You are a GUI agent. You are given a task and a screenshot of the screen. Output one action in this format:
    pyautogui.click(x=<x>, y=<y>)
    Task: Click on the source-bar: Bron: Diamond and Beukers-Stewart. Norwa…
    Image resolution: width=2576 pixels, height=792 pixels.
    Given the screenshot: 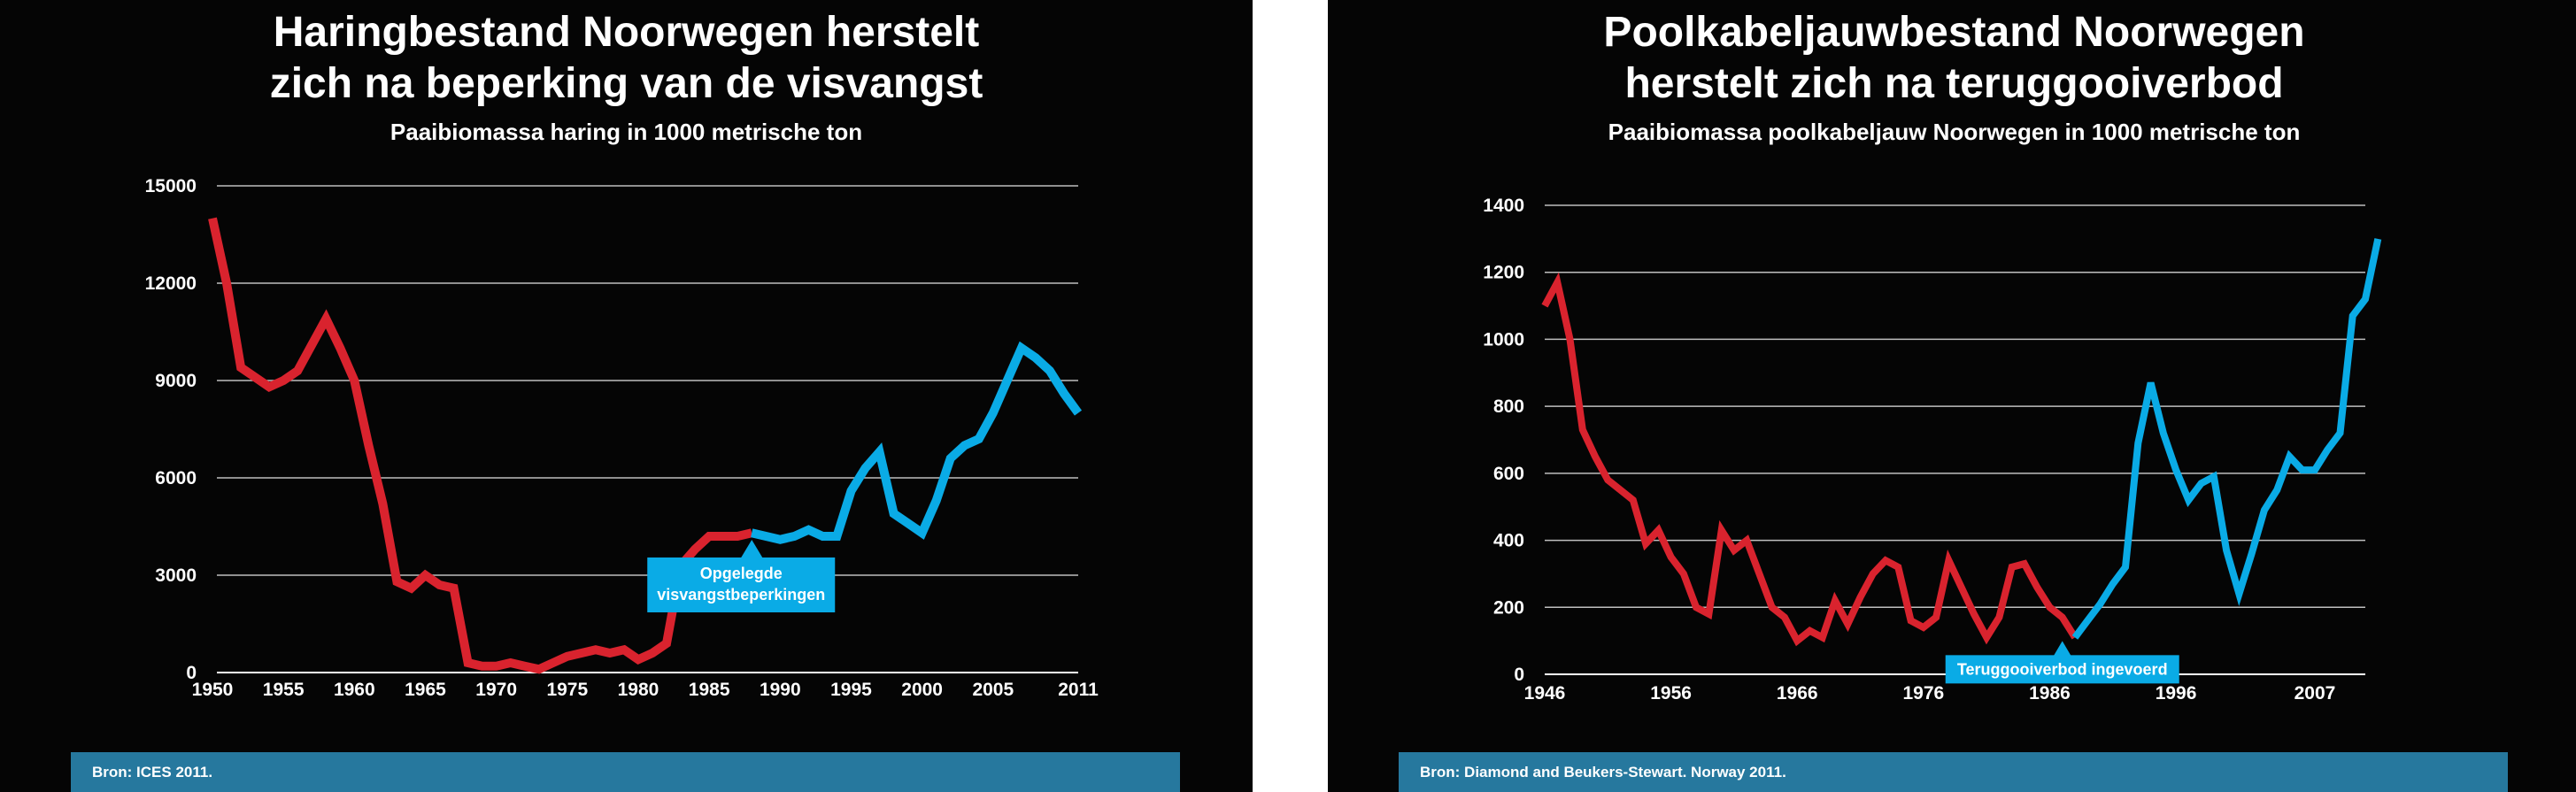 What is the action you would take?
    pyautogui.click(x=1953, y=772)
    